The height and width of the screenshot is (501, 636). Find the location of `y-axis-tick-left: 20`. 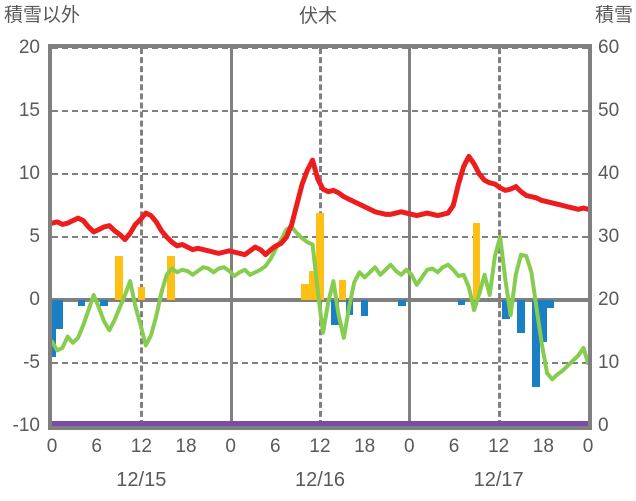

y-axis-tick-left: 20 is located at coordinates (29, 47).